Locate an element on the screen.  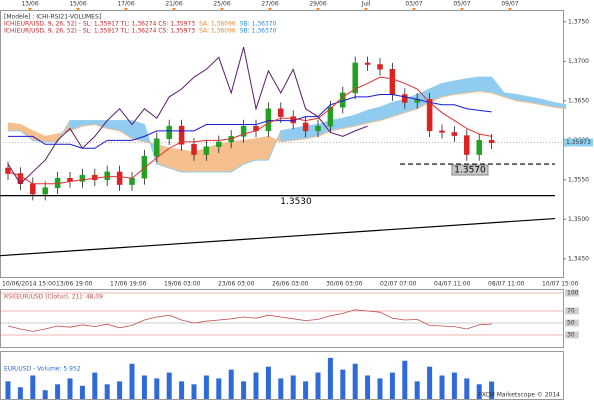
last-price-label: 1,35973 is located at coordinates (578, 142).